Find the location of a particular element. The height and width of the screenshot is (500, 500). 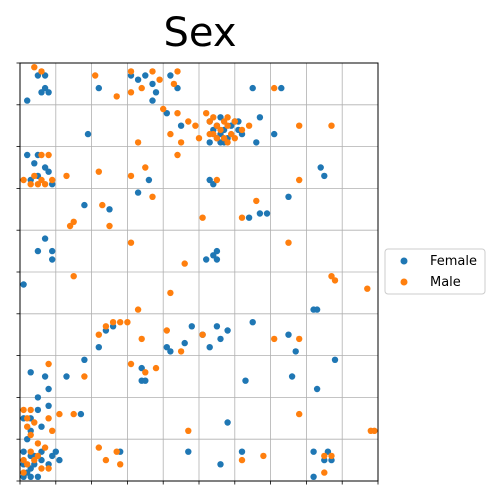

legend-marker-male is located at coordinates (404, 282).